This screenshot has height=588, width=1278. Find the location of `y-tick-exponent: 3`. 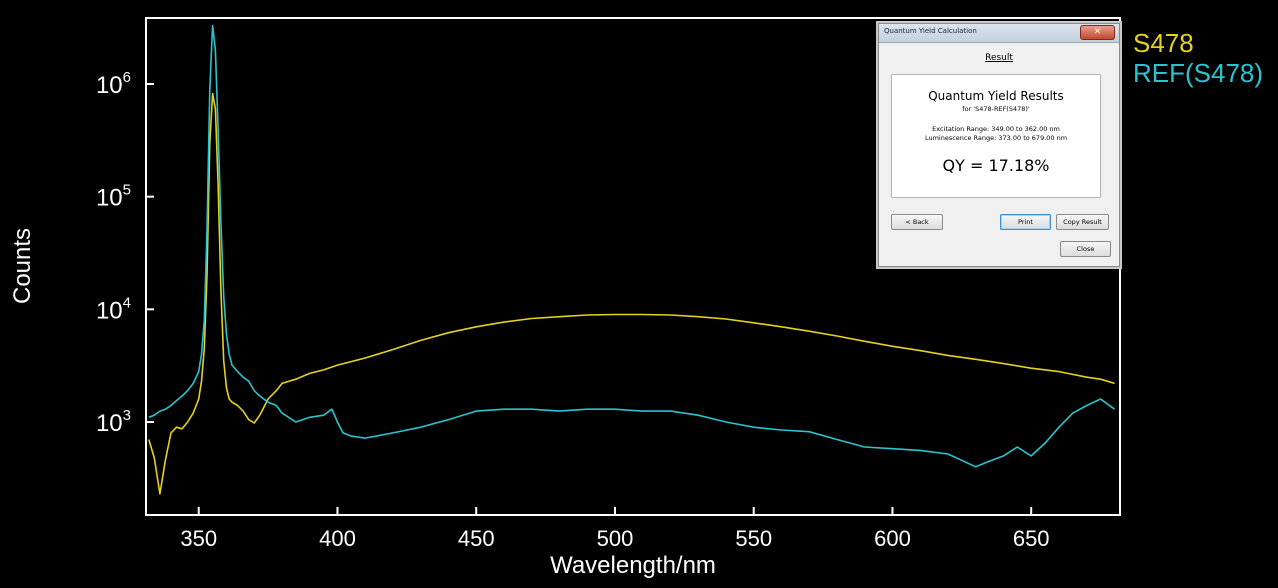

y-tick-exponent: 3 is located at coordinates (127, 415).